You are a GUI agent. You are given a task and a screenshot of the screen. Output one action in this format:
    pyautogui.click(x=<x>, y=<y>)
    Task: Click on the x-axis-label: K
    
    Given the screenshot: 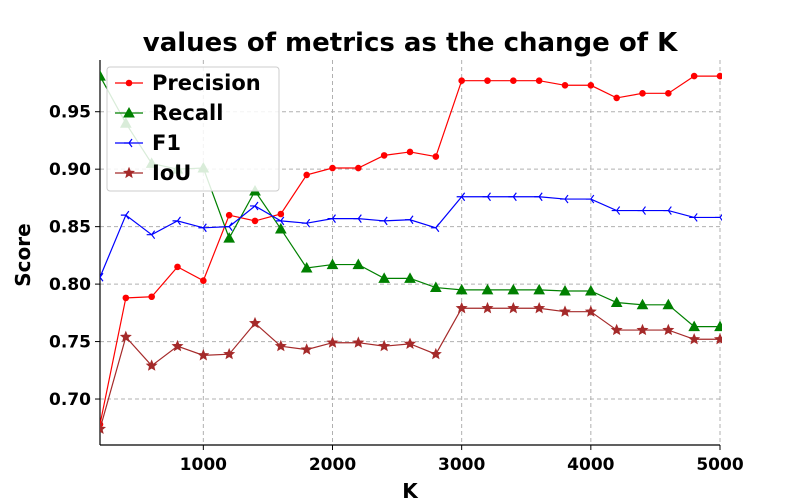 What is the action you would take?
    pyautogui.click(x=410, y=489)
    